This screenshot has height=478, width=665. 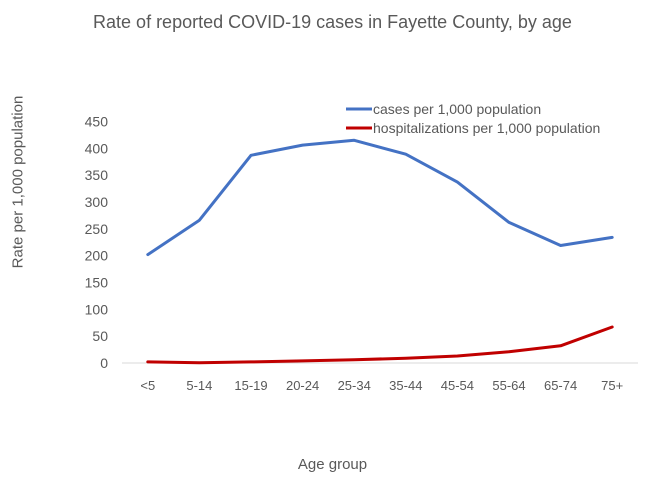 I want to click on x-tick-label: 75+, so click(x=612, y=385).